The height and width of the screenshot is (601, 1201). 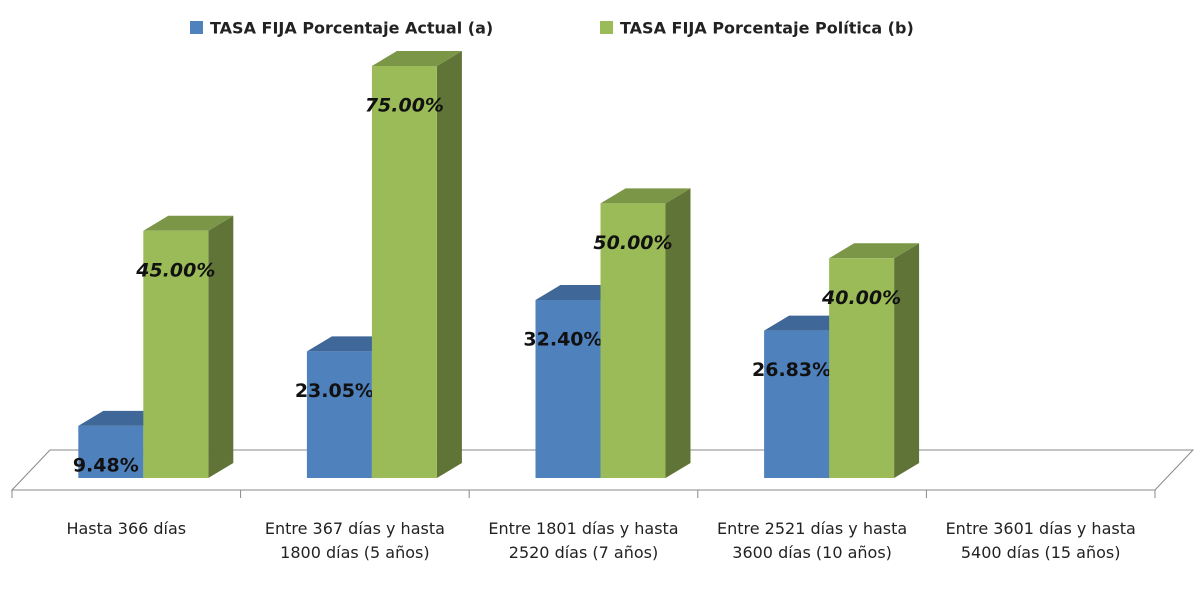 What do you see at coordinates (334, 391) in the screenshot?
I see `data-label: 23.05%` at bounding box center [334, 391].